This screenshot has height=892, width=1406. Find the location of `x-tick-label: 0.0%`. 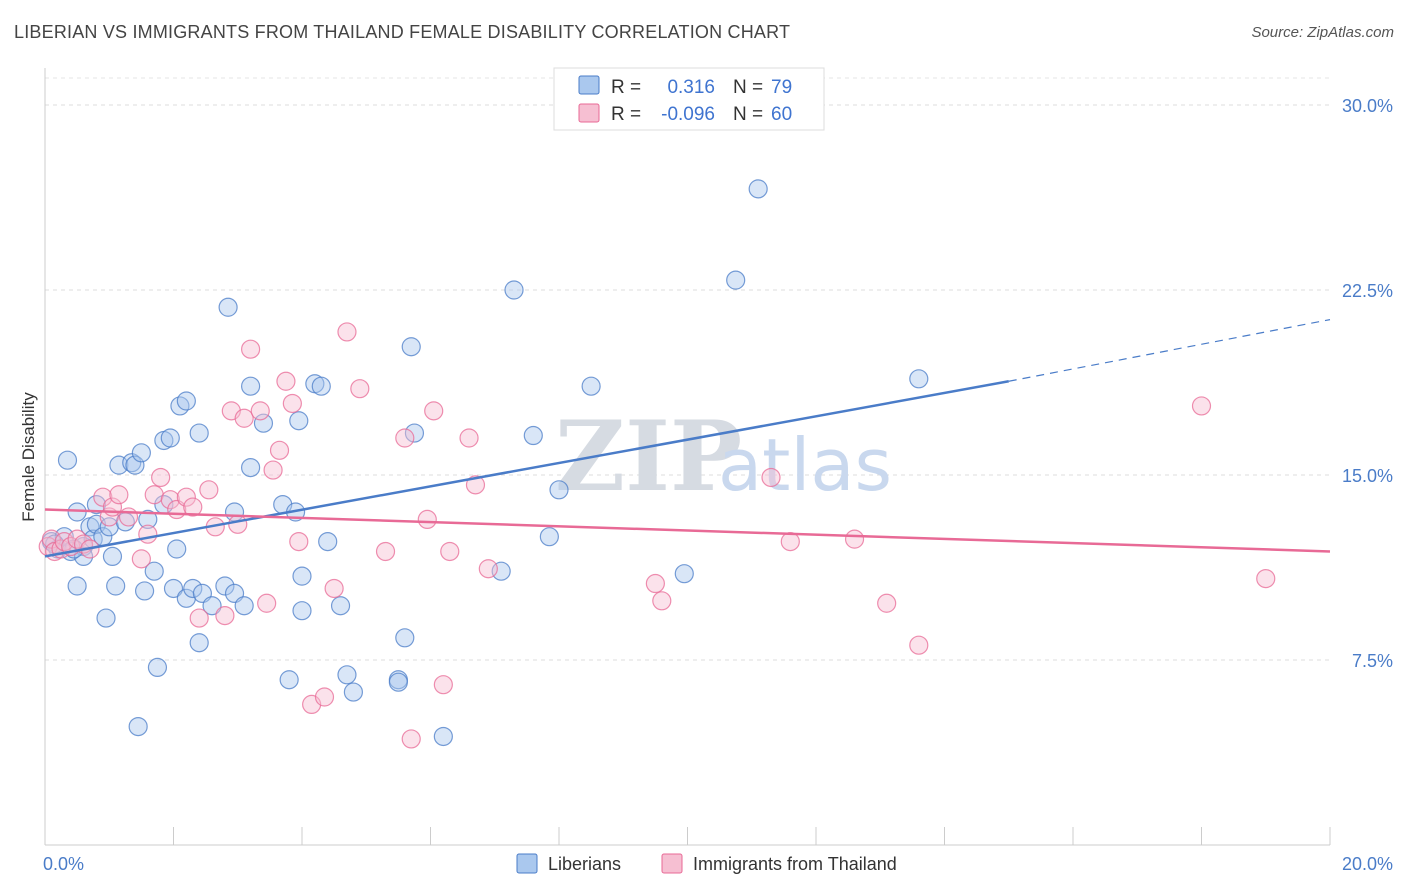

x-tick-label: 0.0% is located at coordinates (63, 864).